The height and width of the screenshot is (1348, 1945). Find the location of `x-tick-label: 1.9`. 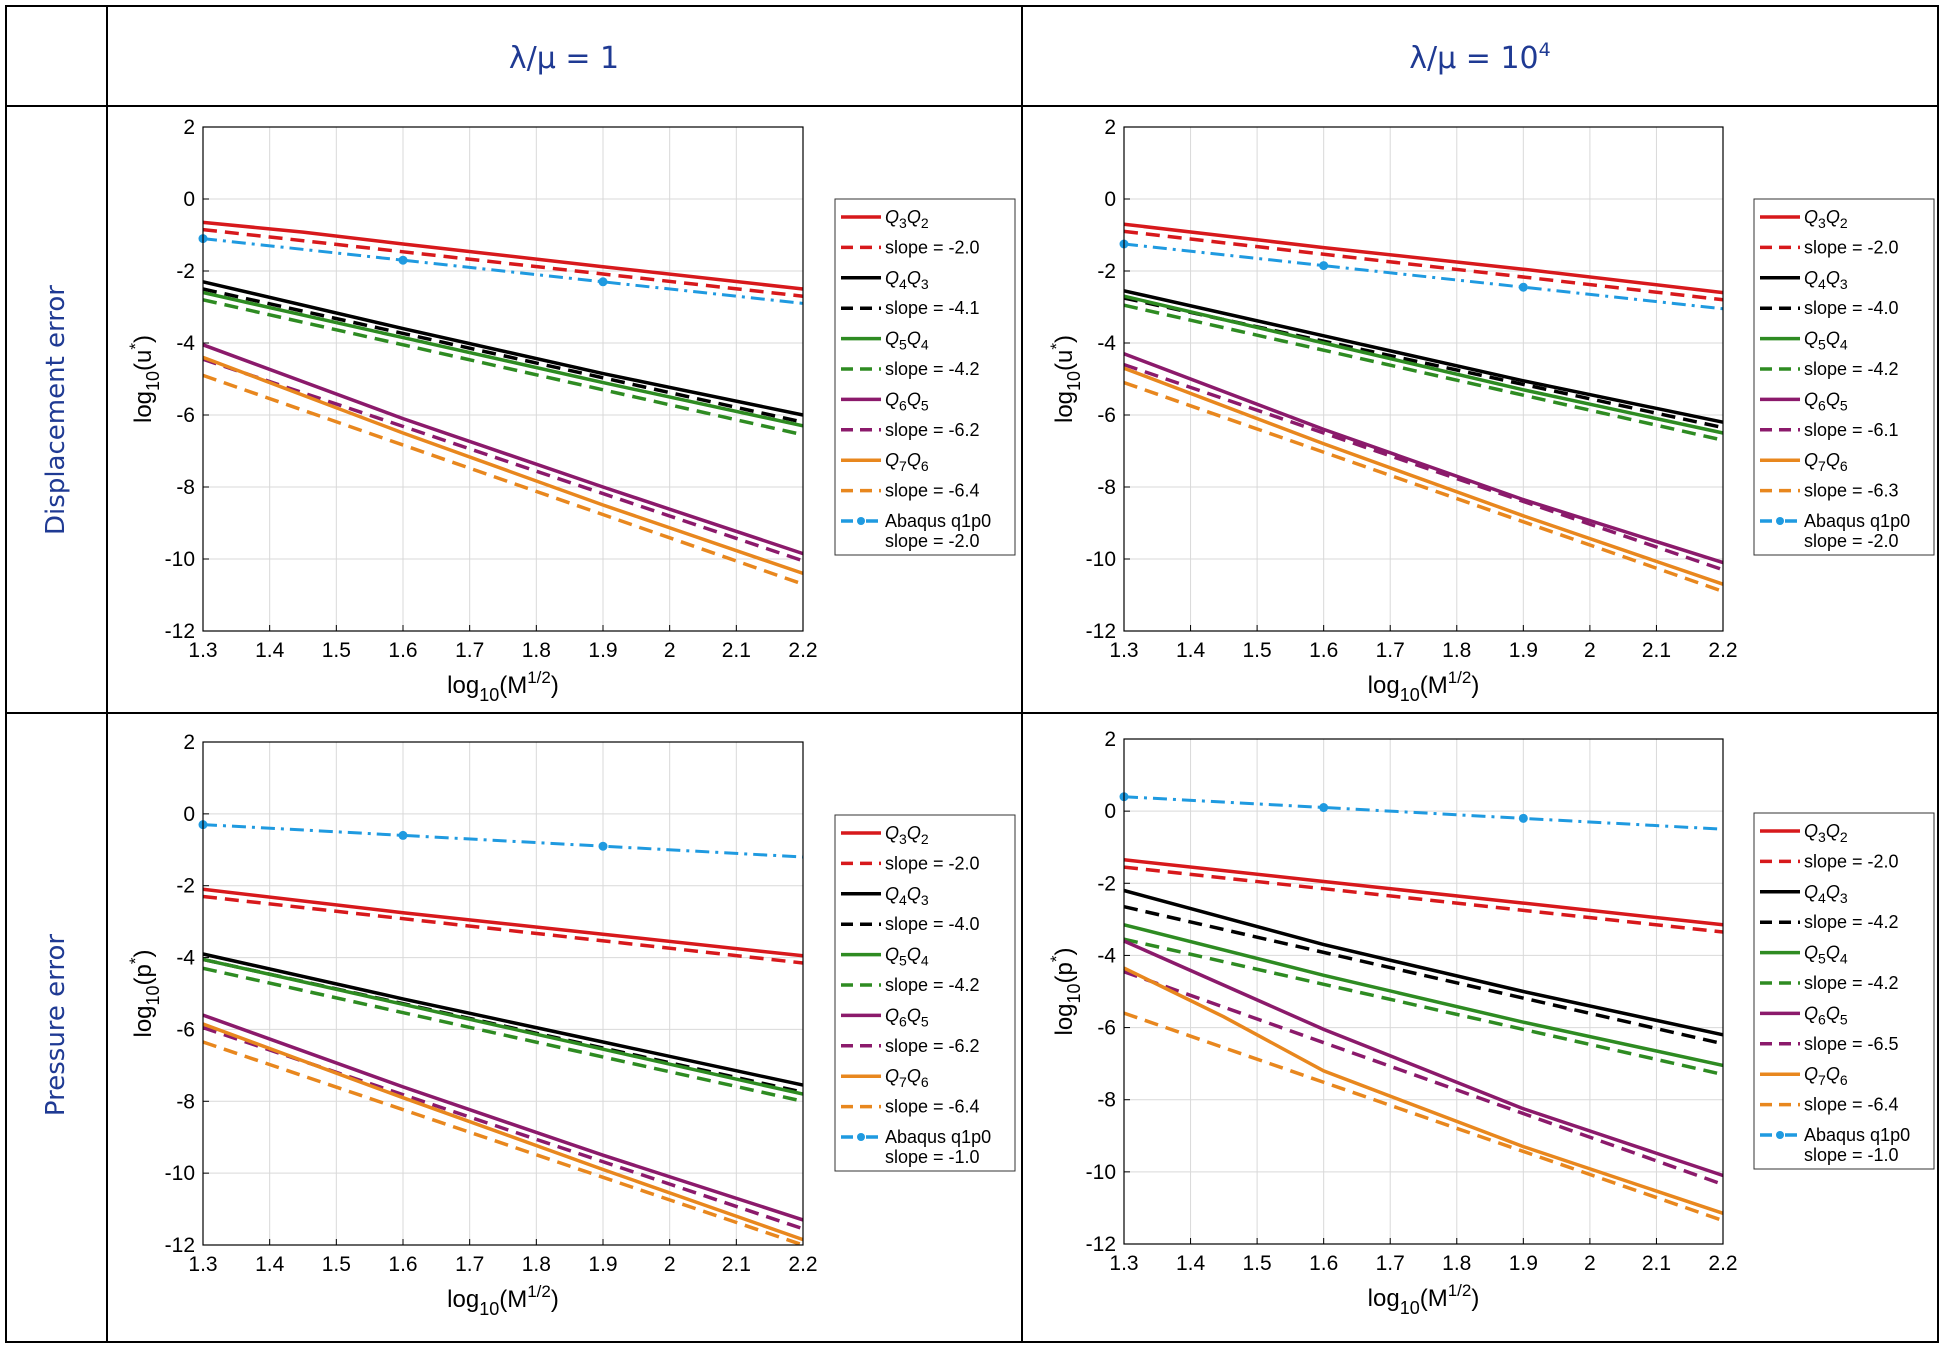

x-tick-label: 1.9 is located at coordinates (1523, 1263).